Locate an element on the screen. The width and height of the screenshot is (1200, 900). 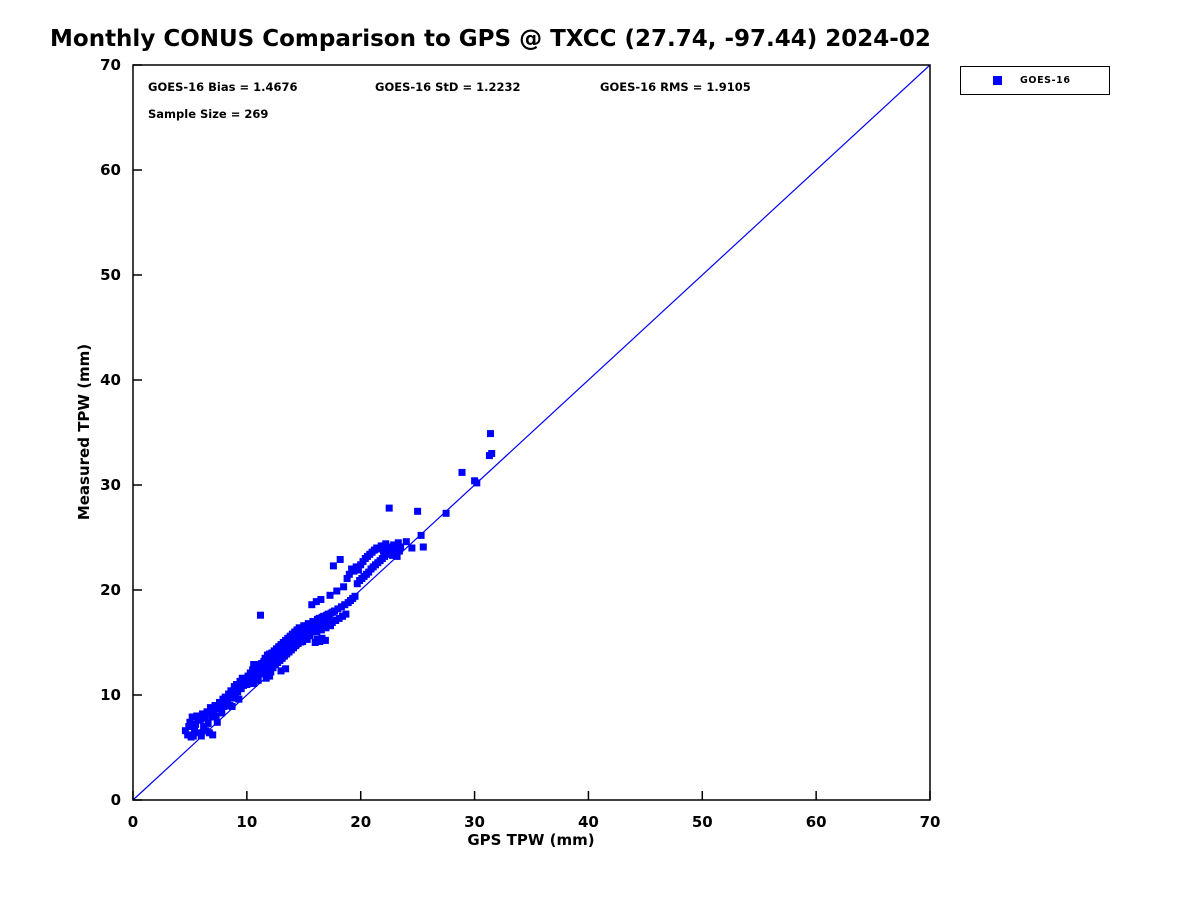
stat-bias: GOES-16 Bias = 1.4676 is located at coordinates (223, 87).